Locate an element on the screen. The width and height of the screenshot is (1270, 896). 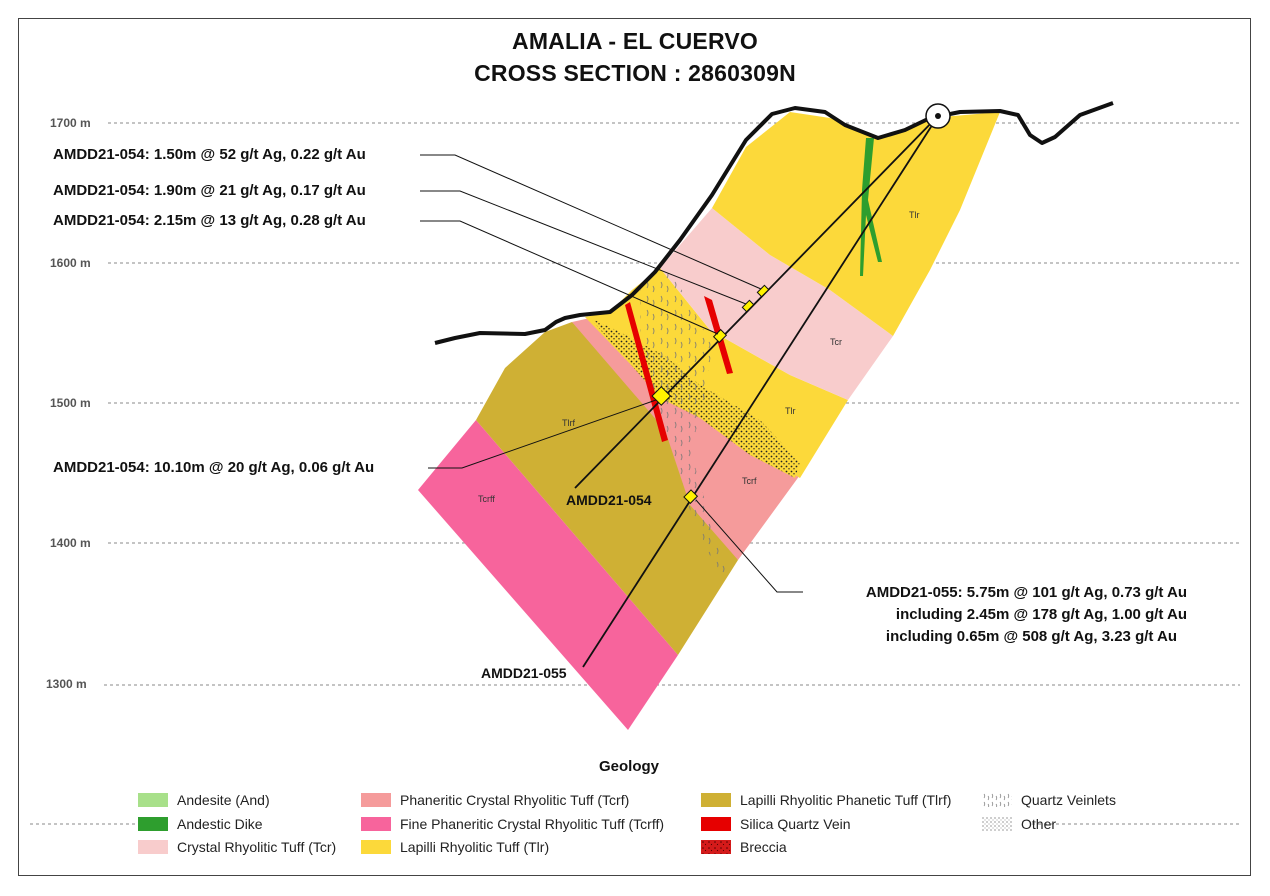
topography-line is located at coordinates (774, 223).